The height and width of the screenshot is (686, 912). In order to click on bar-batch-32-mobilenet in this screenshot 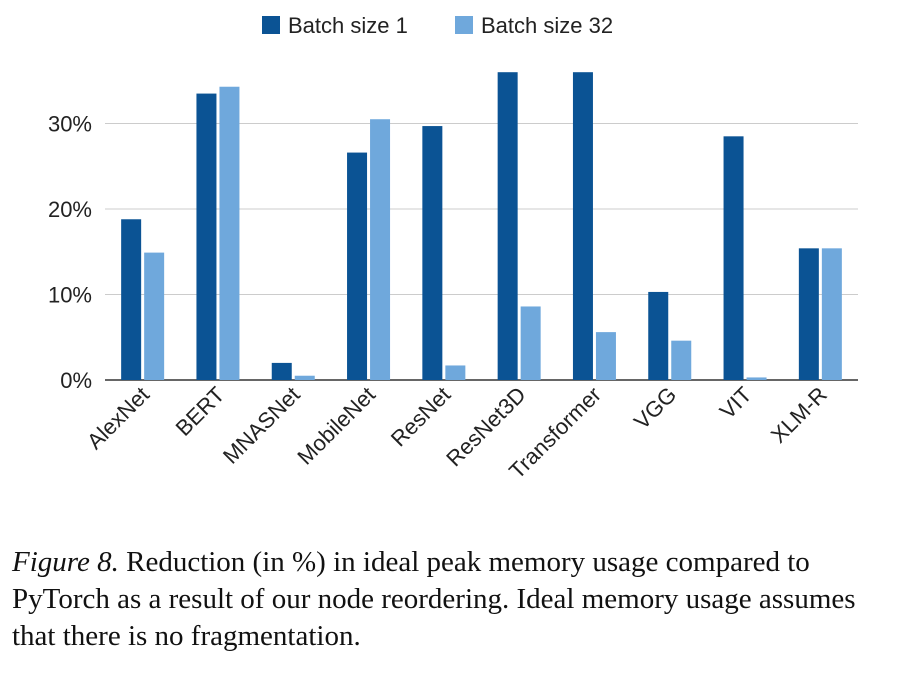, I will do `click(380, 249)`.